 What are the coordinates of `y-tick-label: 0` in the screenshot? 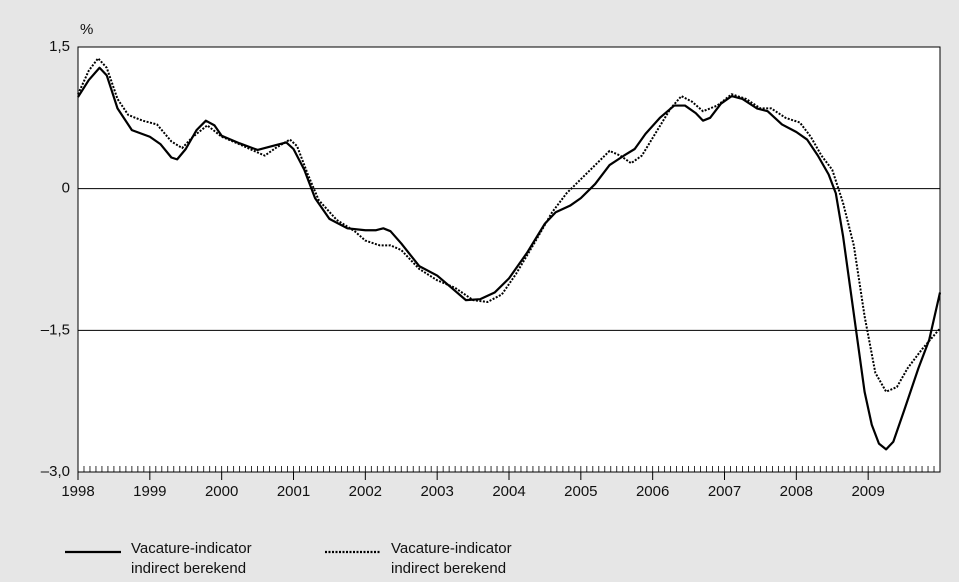 It's located at (66, 188).